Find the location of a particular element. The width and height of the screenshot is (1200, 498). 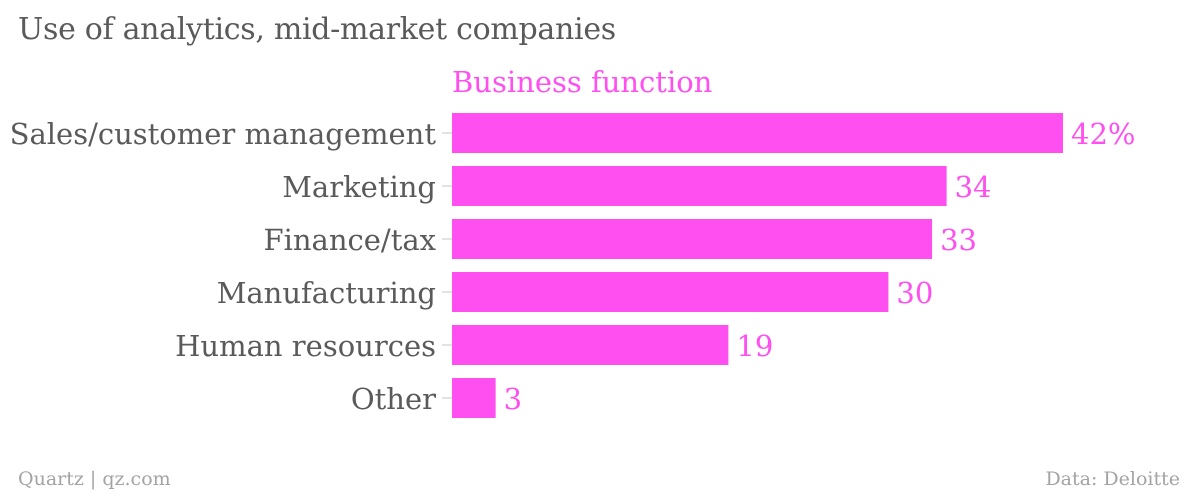

source-credit: Quartz | qz.com is located at coordinates (94, 479).